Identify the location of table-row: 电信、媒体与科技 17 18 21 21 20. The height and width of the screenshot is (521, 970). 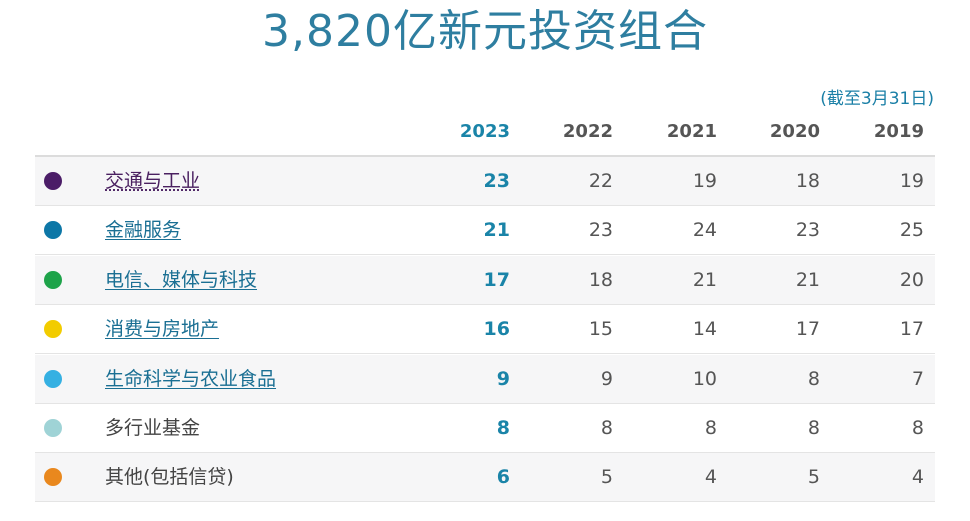
(485, 280).